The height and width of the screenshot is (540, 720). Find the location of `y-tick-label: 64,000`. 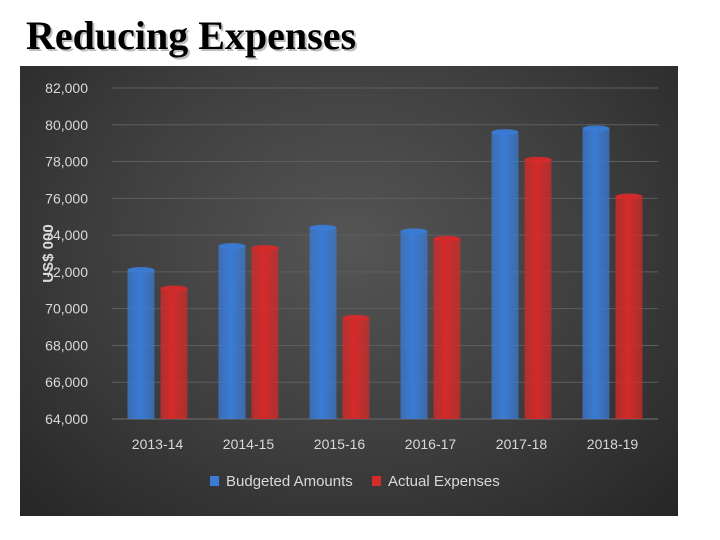

y-tick-label: 64,000 is located at coordinates (66, 419).